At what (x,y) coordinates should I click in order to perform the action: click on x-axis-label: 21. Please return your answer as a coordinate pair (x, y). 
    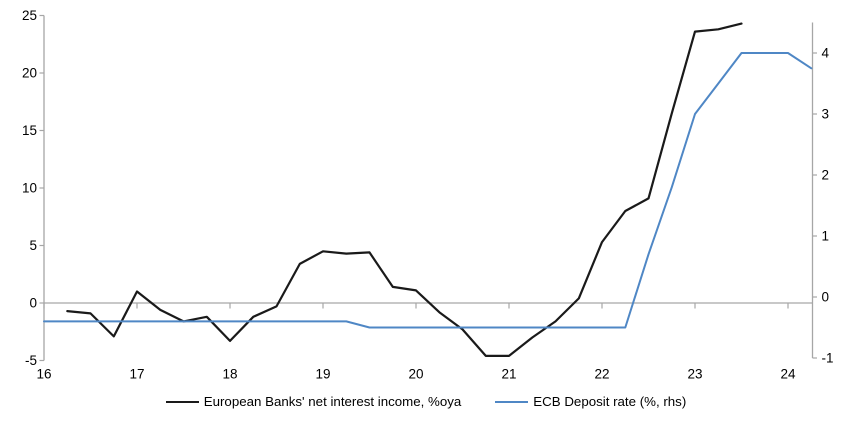
    Looking at the image, I should click on (508, 374).